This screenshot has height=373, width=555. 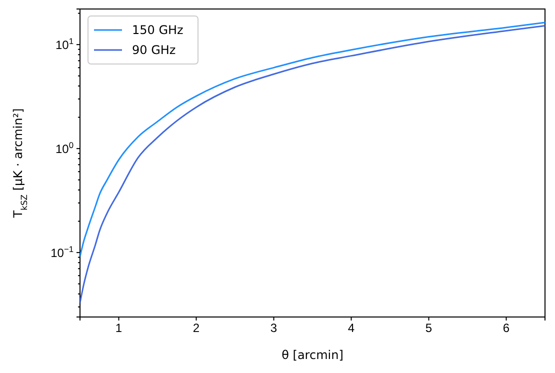 I want to click on y-tick-label: 10$^{1}$, so click(x=64, y=44).